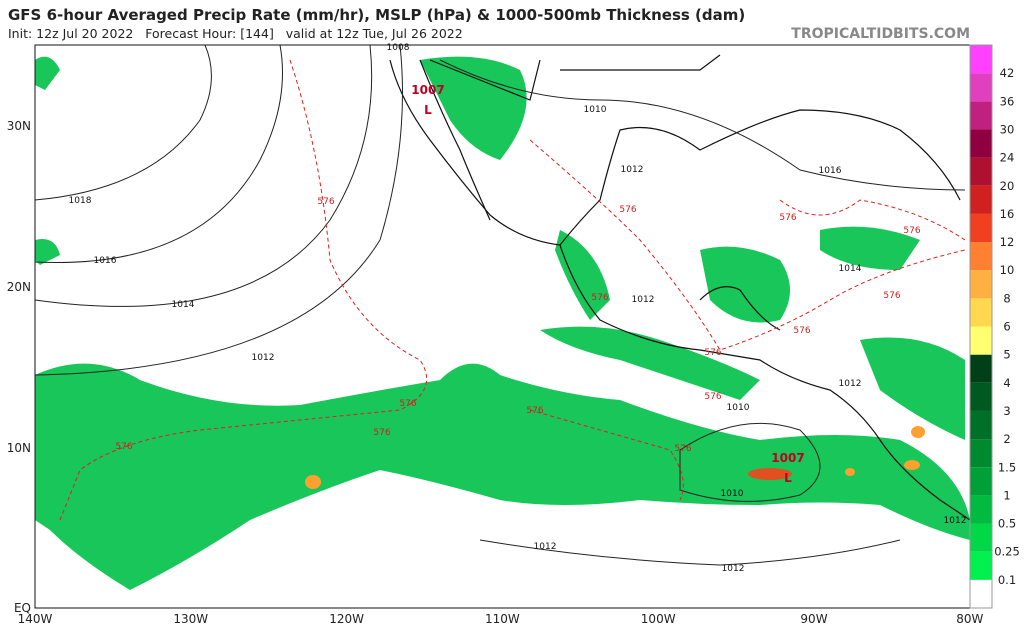 The width and height of the screenshot is (1024, 628). What do you see at coordinates (880, 34) in the screenshot?
I see `site-name: TROPICALTIDBITS.COM` at bounding box center [880, 34].